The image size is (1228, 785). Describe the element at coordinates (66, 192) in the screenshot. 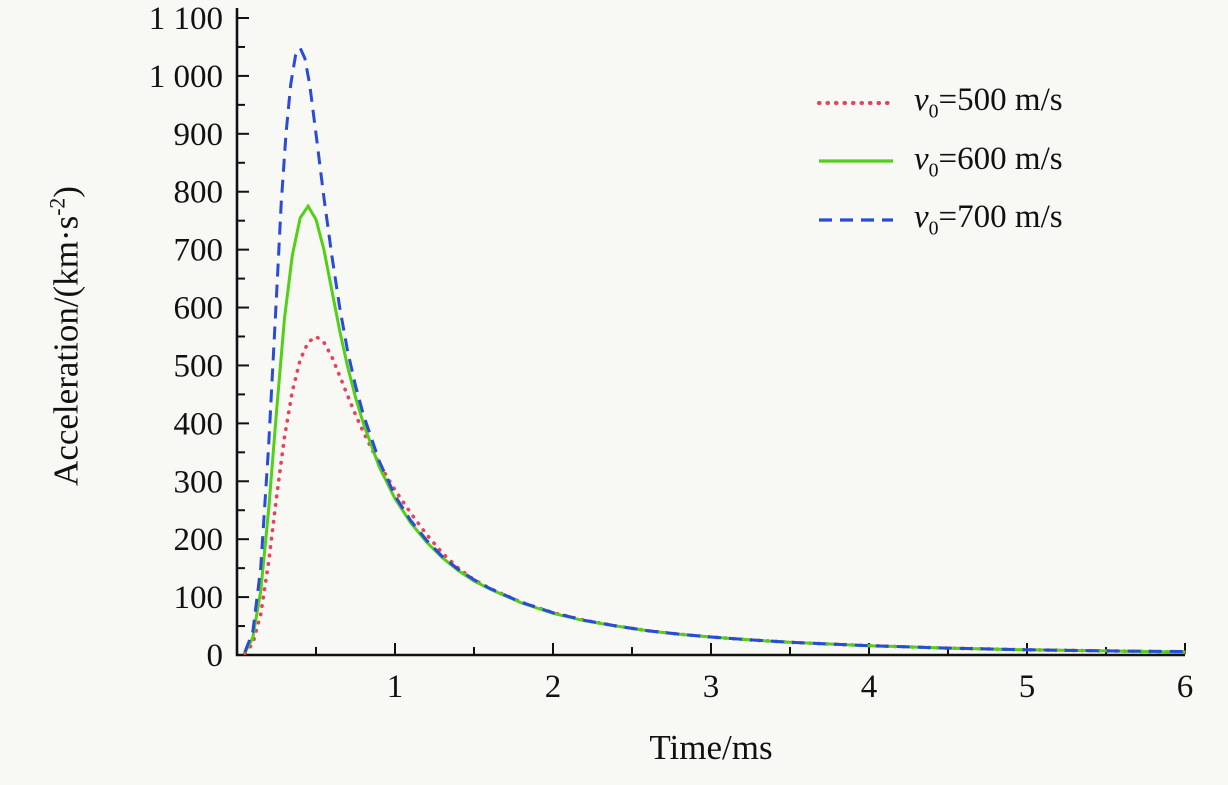

I see `y-axis-label-close: )` at that location.